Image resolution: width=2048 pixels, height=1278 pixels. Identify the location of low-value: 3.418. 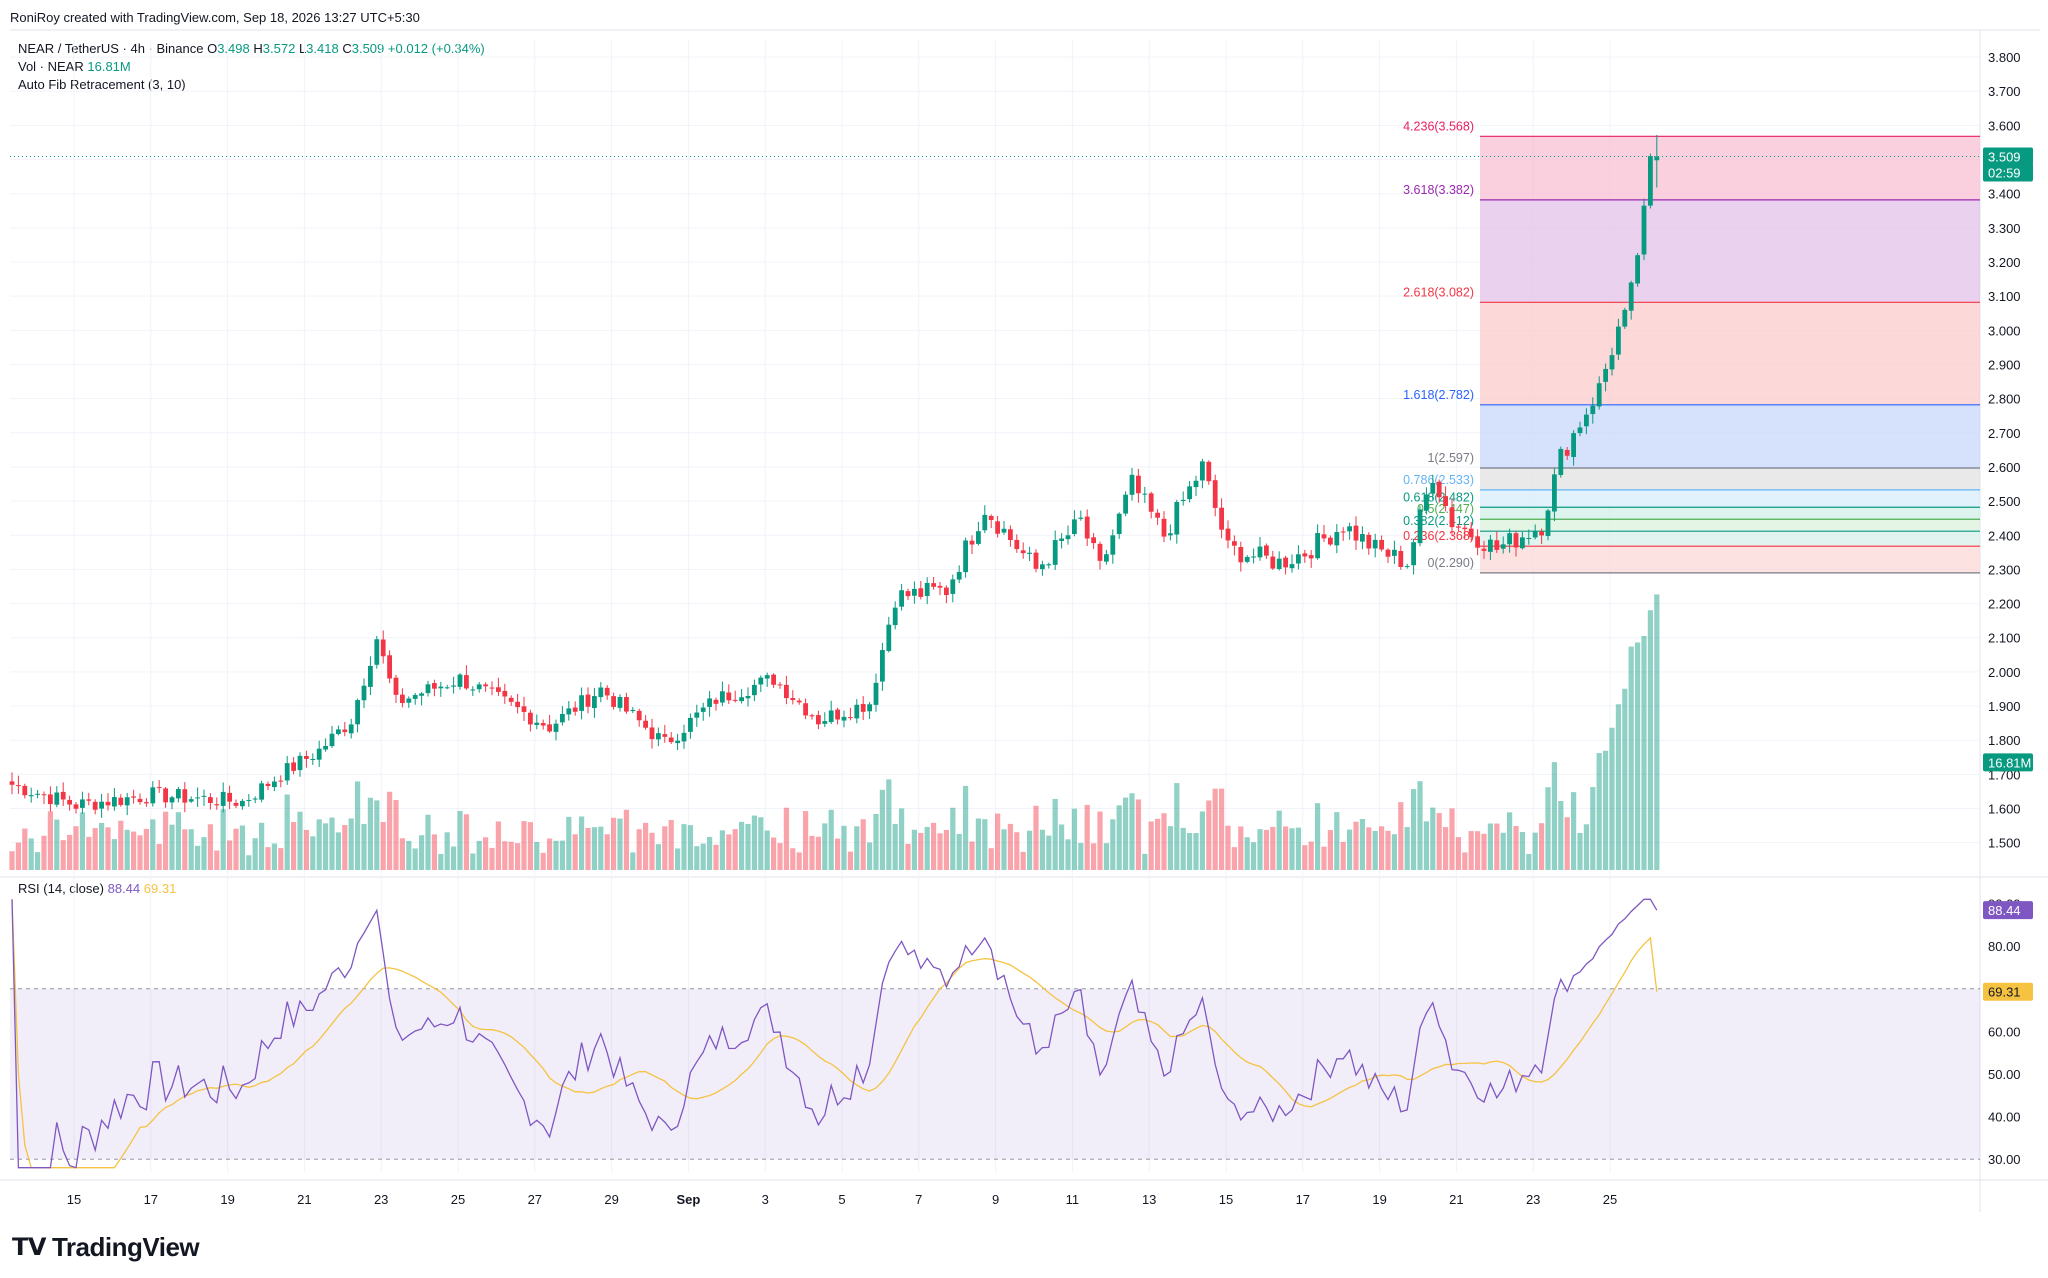
(322, 48).